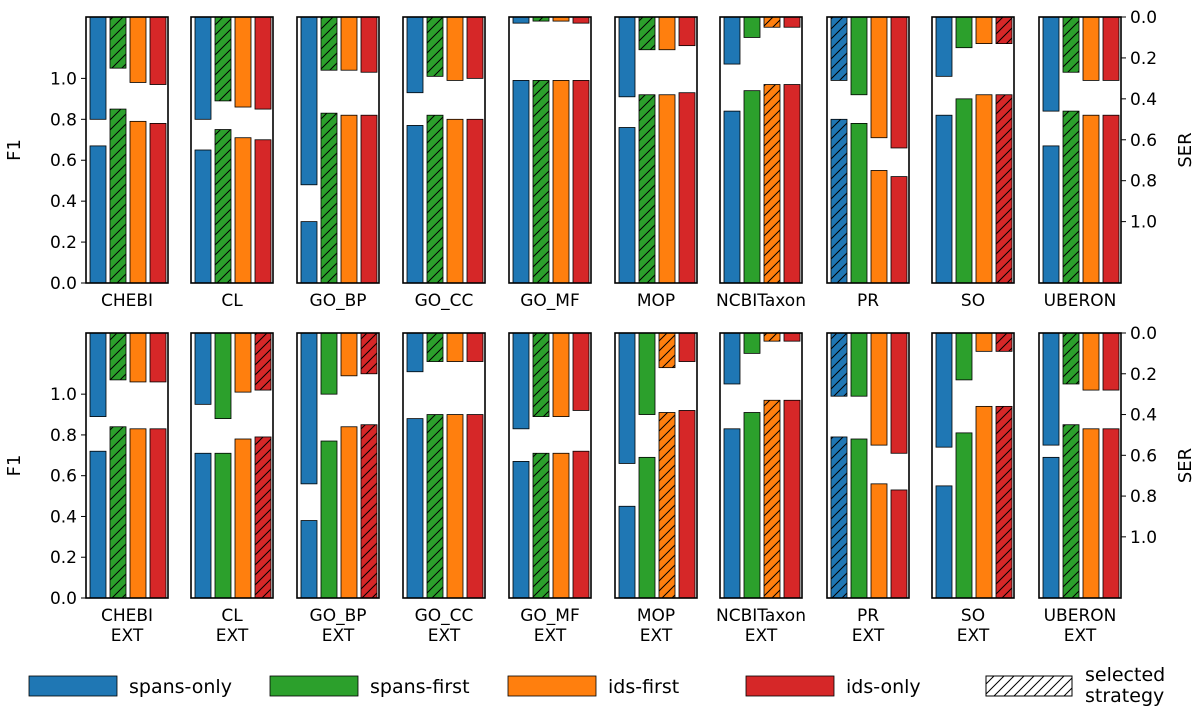  I want to click on panel-label: GO_CC, so click(444, 616).